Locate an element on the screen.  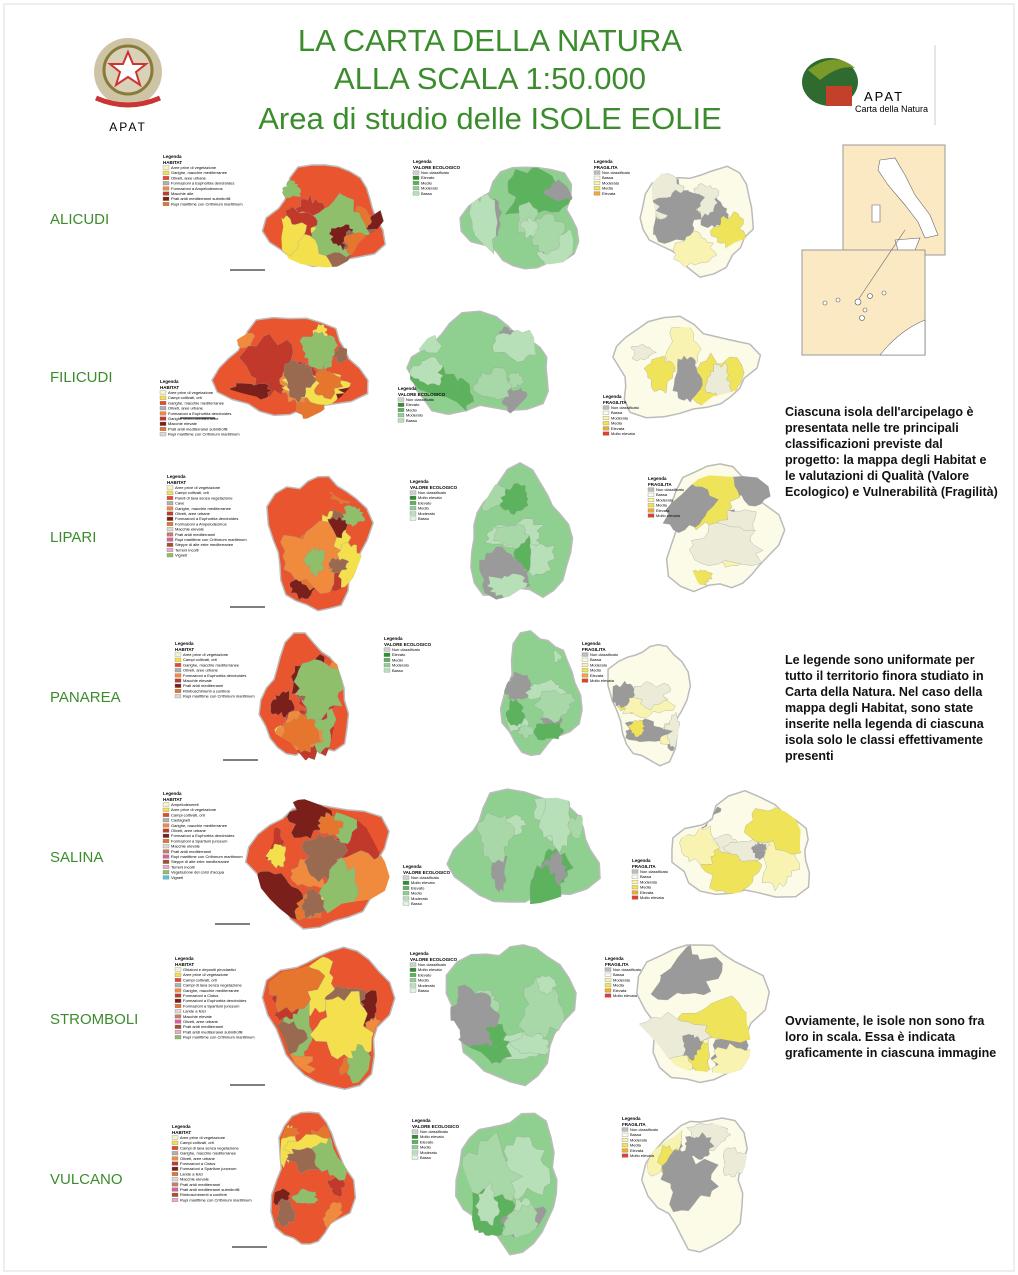
right-logo-subtitle: Carta della Natura is located at coordinates (891, 109).